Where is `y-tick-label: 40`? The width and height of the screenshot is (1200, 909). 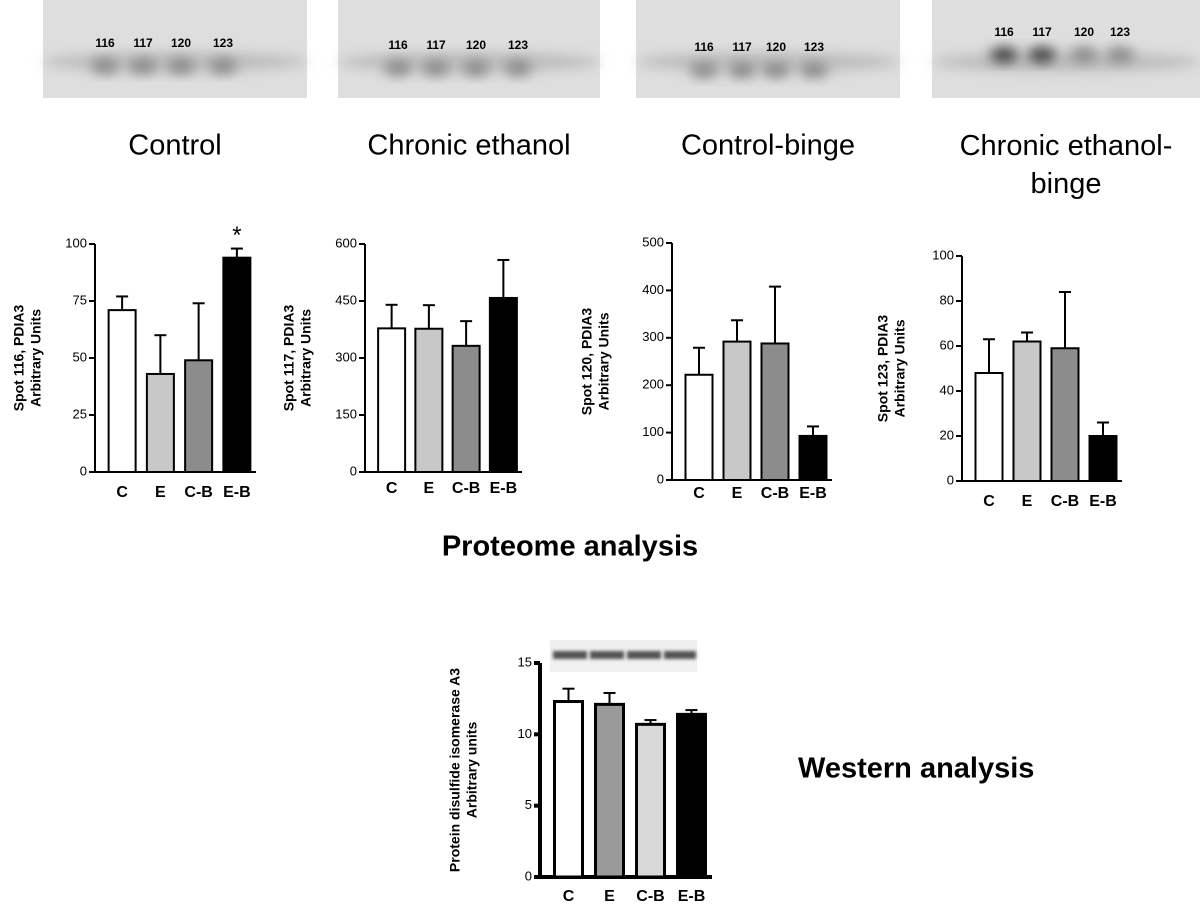 y-tick-label: 40 is located at coordinates (947, 389).